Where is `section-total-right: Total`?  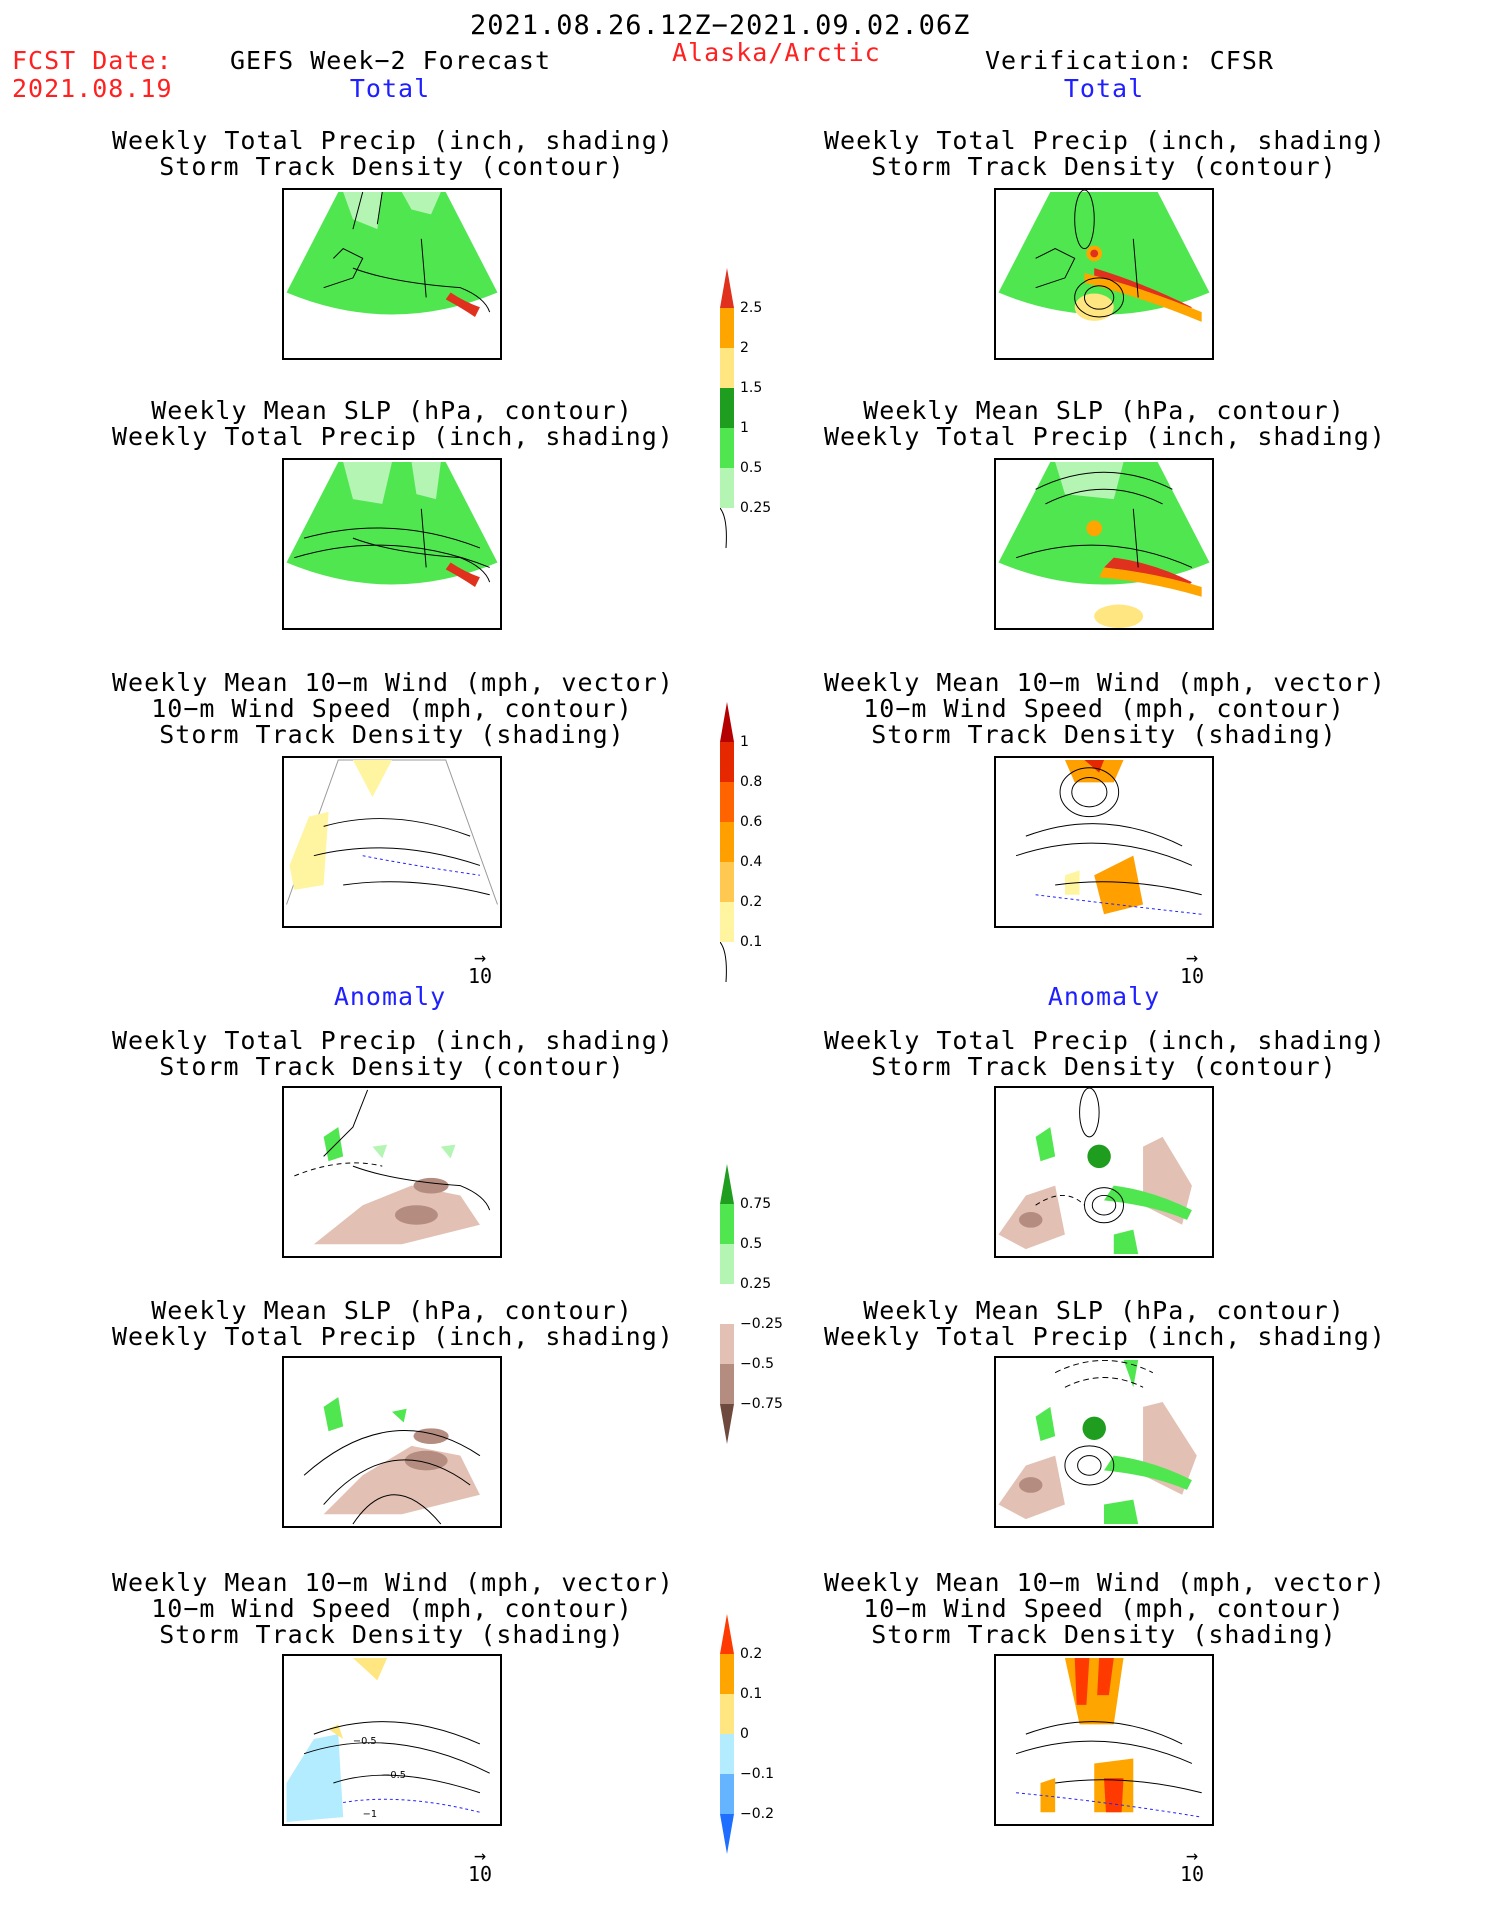 section-total-right: Total is located at coordinates (1104, 88).